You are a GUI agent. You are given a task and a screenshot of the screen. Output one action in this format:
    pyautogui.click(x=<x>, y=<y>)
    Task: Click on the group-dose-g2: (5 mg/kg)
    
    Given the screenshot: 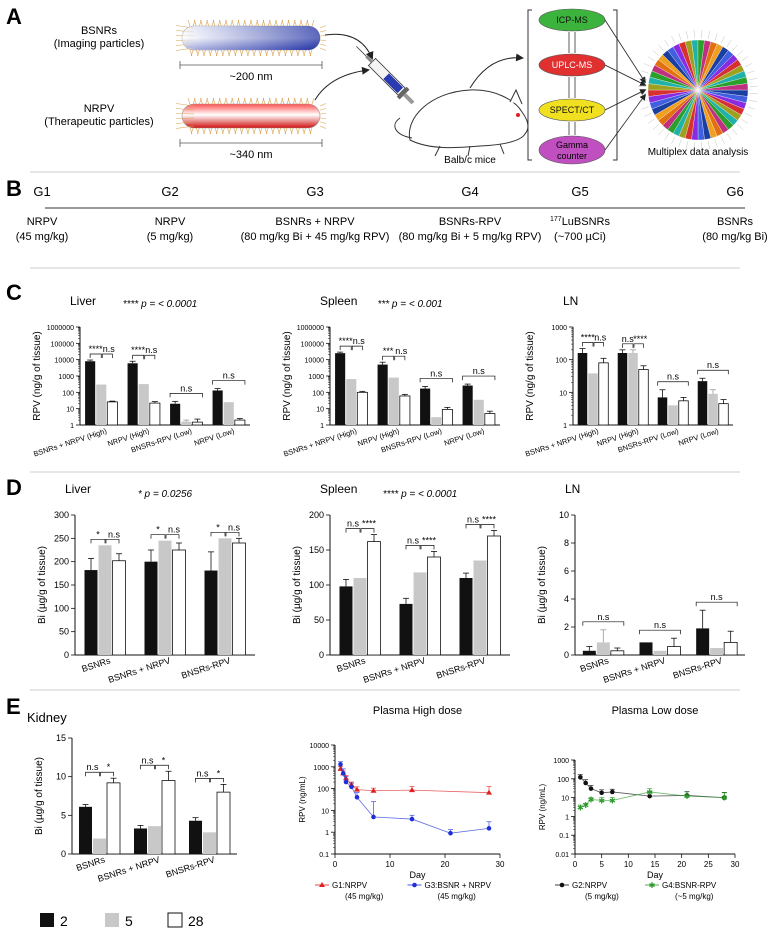 What is the action you would take?
    pyautogui.click(x=170, y=237)
    